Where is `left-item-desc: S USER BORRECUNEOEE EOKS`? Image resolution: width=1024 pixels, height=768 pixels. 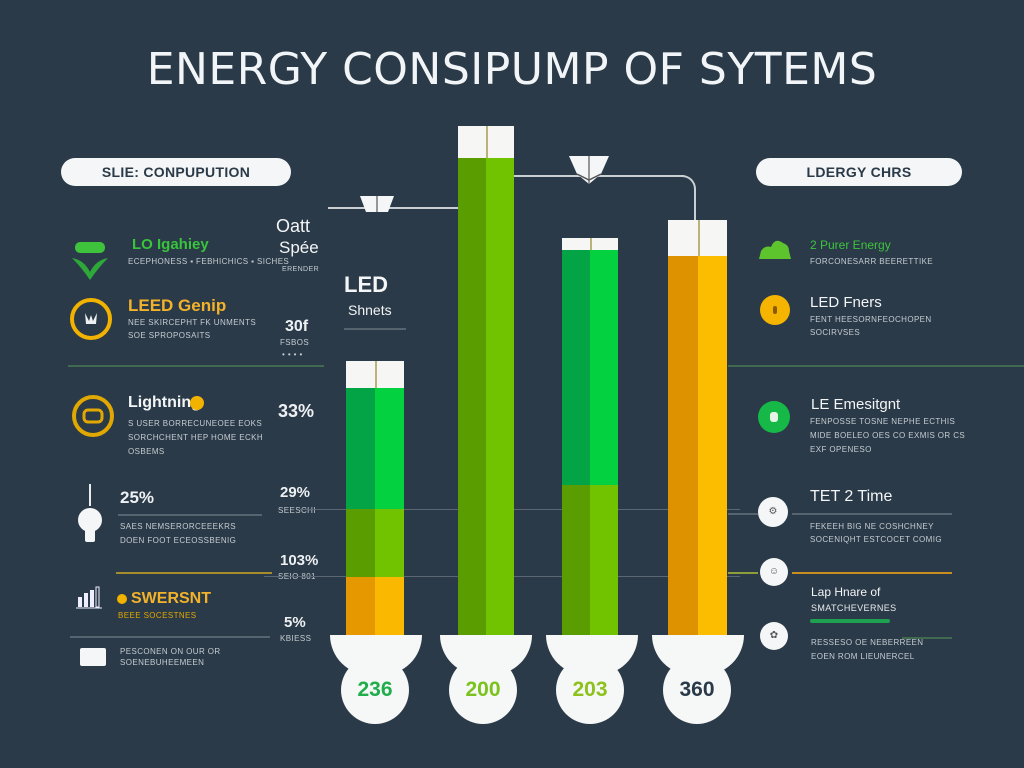 left-item-desc: S USER BORRECUNEOEE EOKS is located at coordinates (195, 423).